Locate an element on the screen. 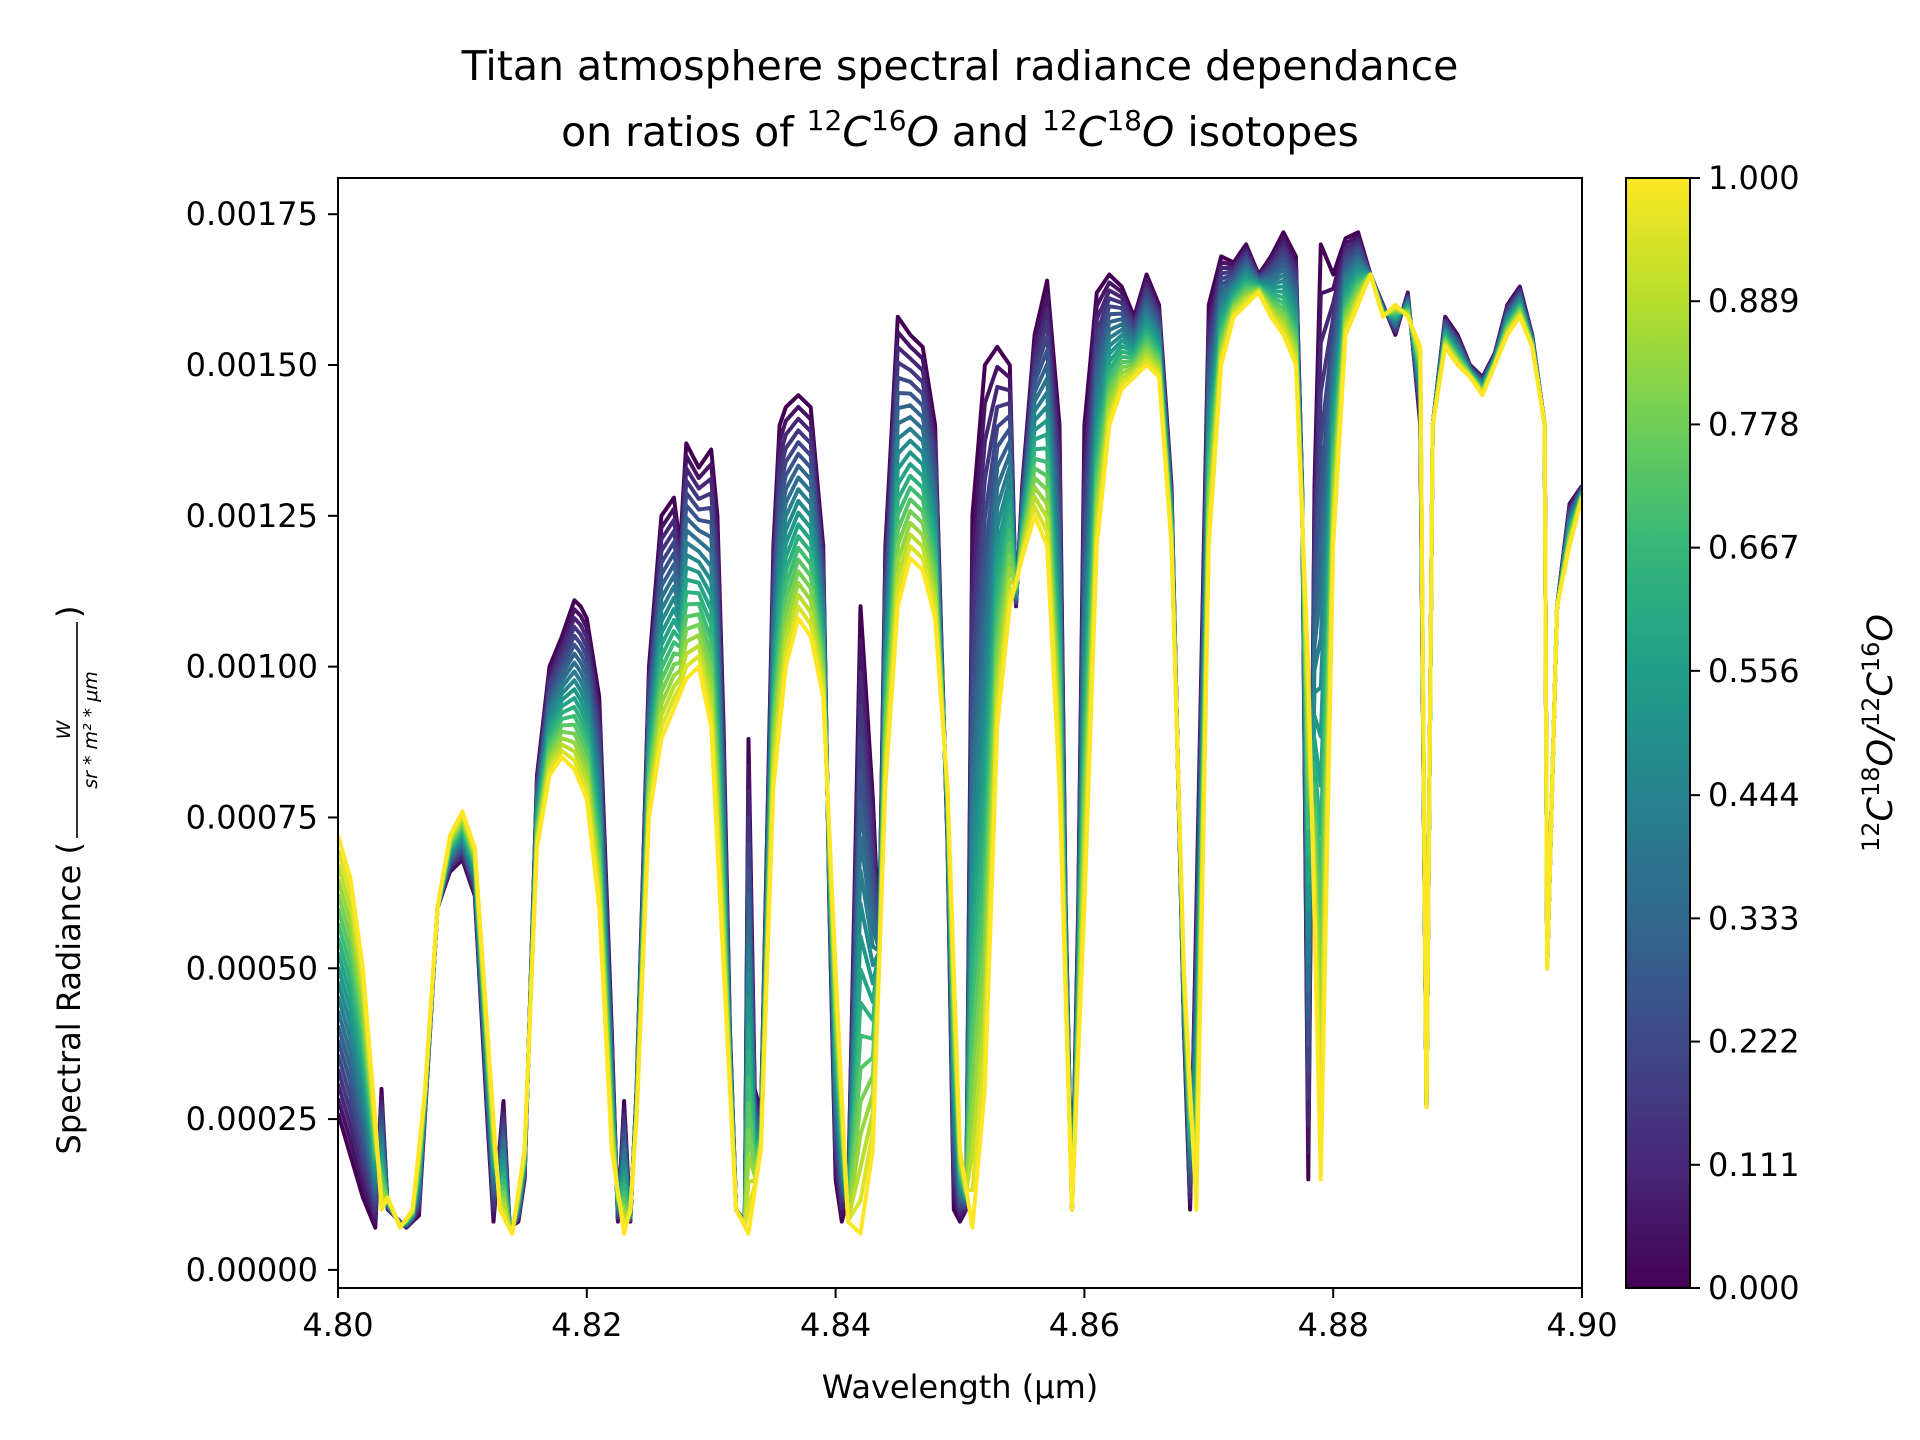 The width and height of the screenshot is (1920, 1440). colorbar-tick-label: 0.111 is located at coordinates (1754, 1165).